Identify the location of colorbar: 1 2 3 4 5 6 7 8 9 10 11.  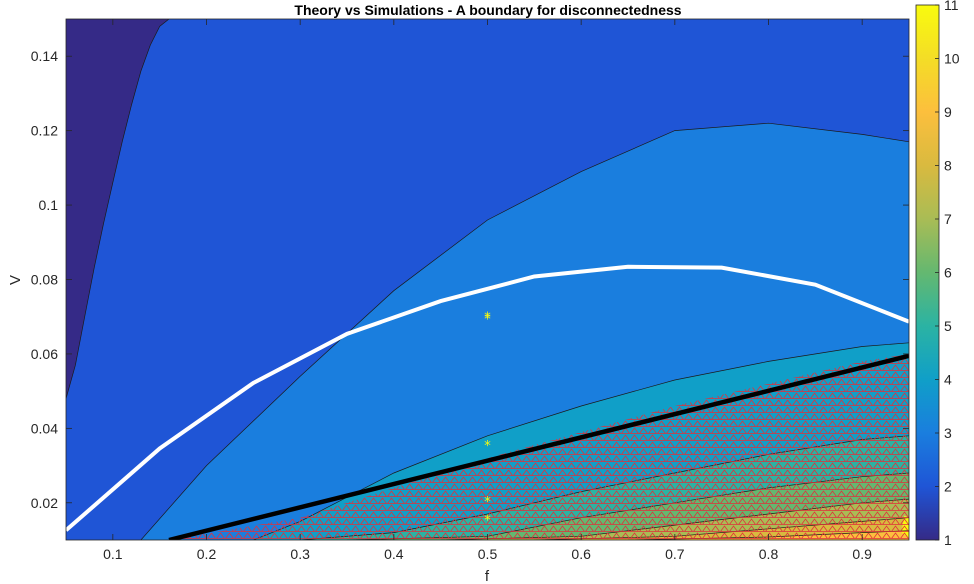
(937, 274).